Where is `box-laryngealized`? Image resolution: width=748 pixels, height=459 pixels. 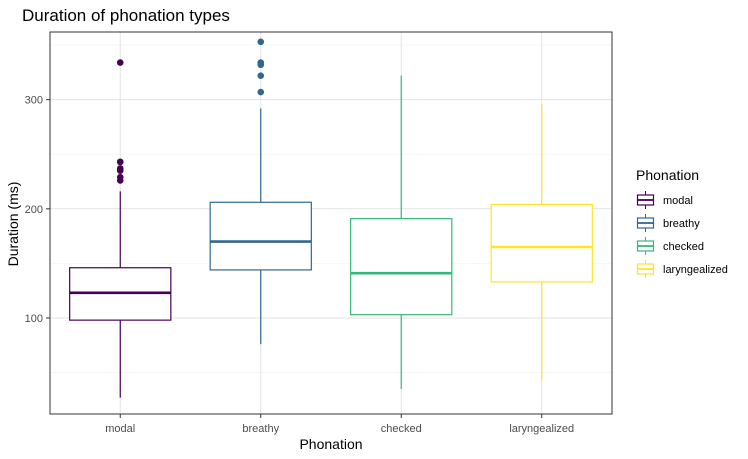
box-laryngealized is located at coordinates (541, 242).